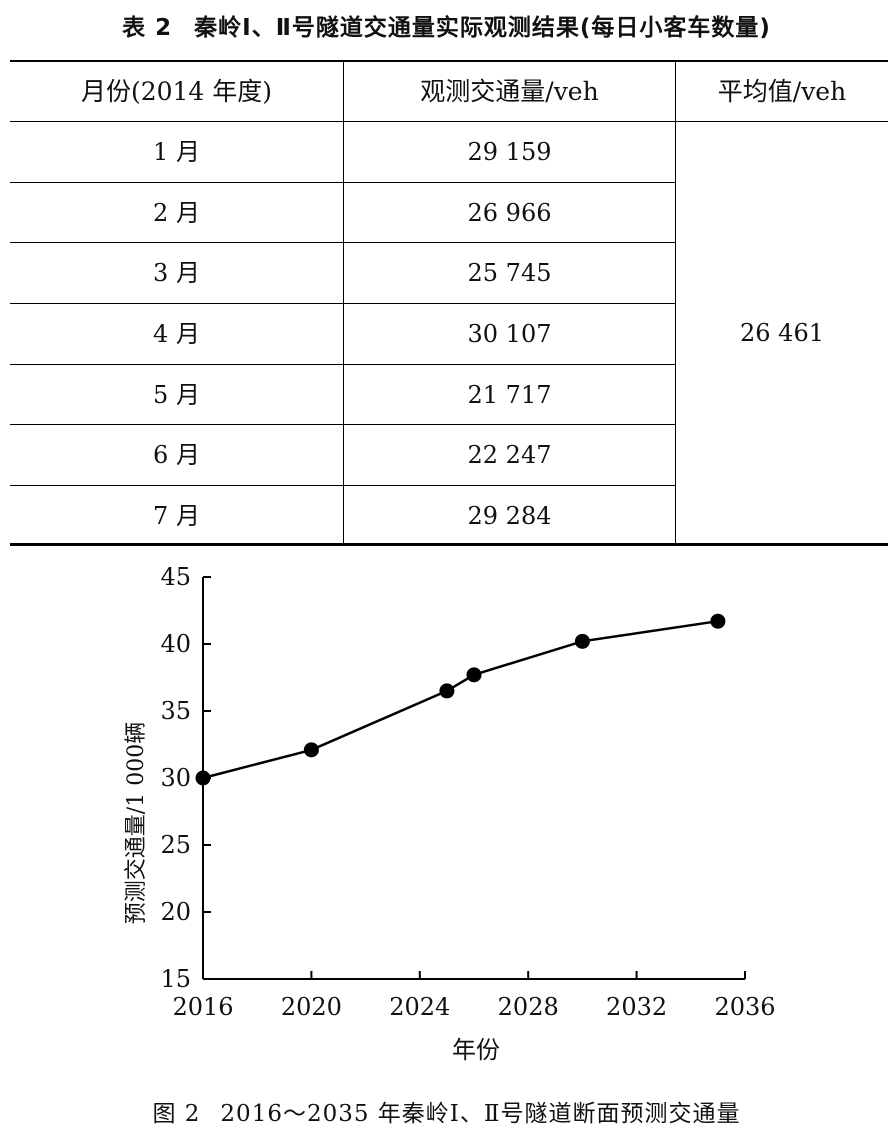 The image size is (893, 1132). I want to click on table-cell-volume: 29 159, so click(509, 152).